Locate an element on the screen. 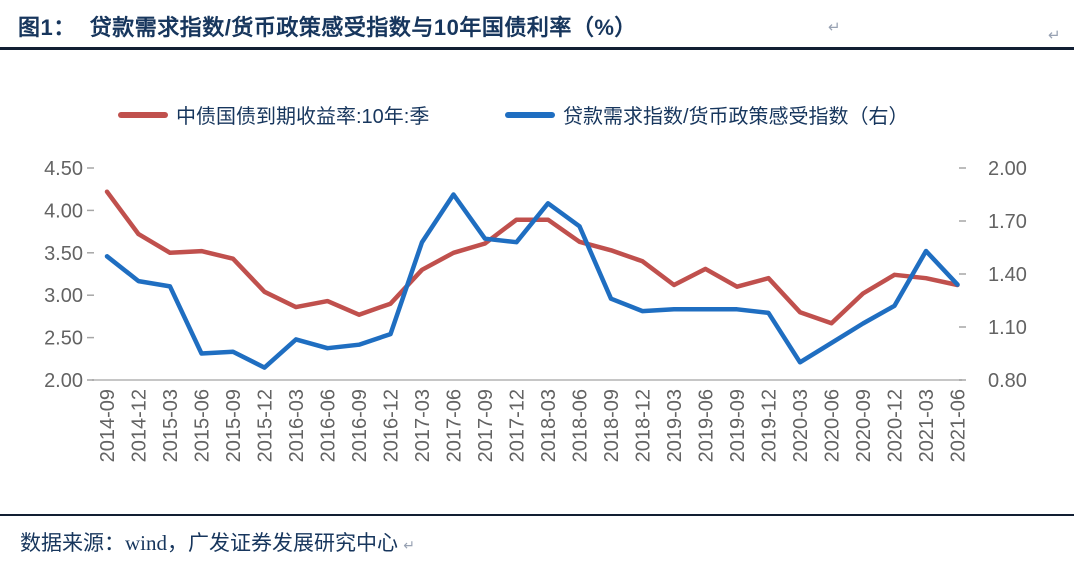 This screenshot has width=1074, height=566. figure-title: 贷款需求指数/货币政策感受指数与10年国债利率（%） is located at coordinates (363, 27).